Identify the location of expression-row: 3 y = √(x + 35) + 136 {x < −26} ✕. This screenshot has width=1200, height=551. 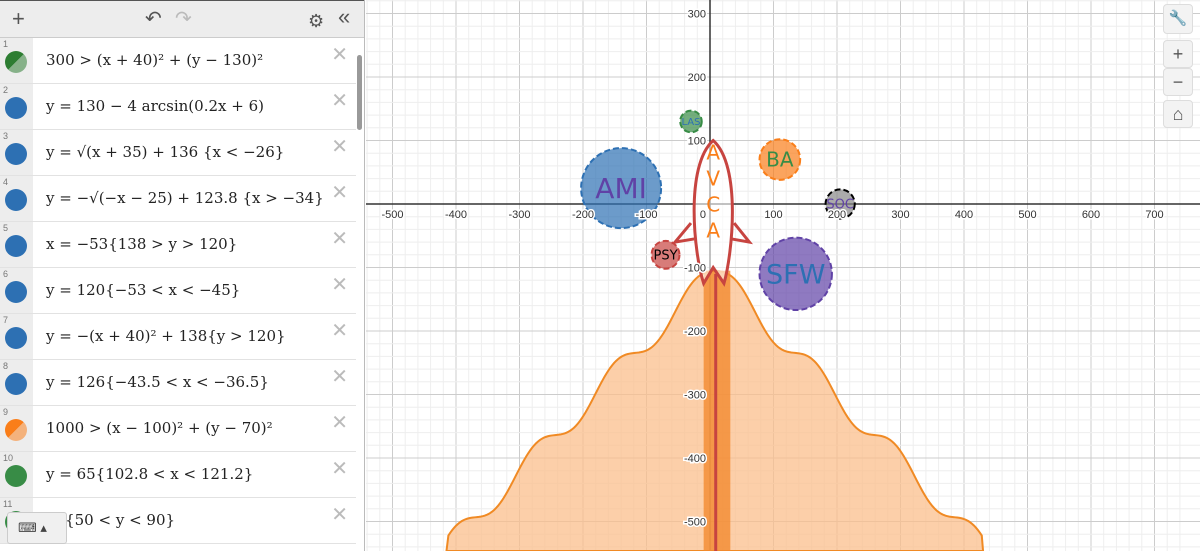
(178, 153).